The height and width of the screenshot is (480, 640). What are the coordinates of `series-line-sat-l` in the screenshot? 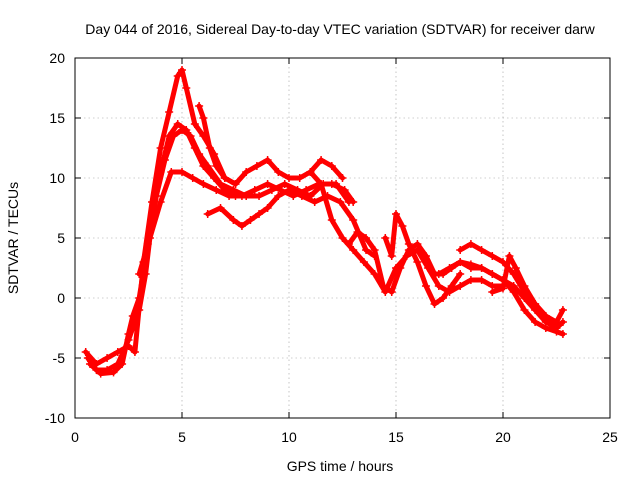 It's located at (497, 295).